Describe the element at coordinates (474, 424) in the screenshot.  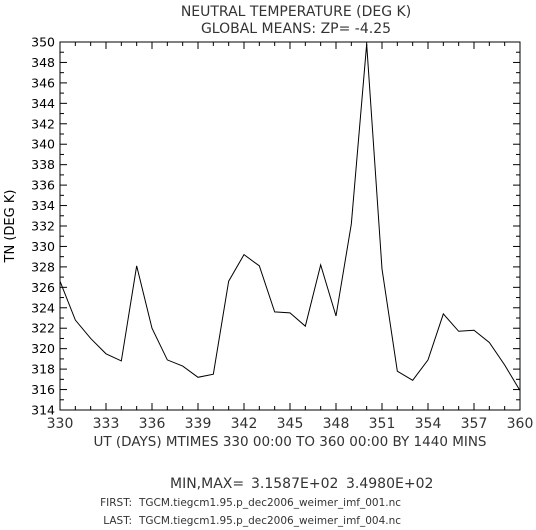
I see `x-tick-label: 357` at that location.